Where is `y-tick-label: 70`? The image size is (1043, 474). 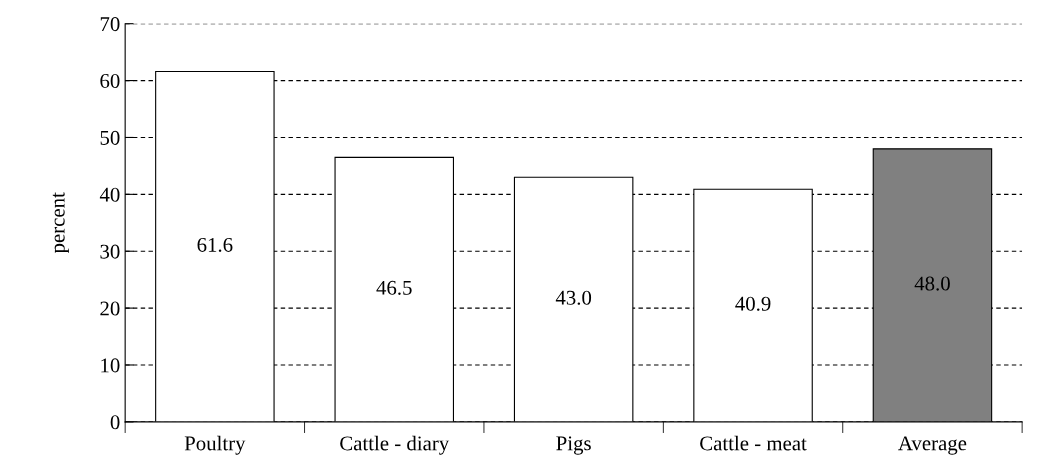
y-tick-label: 70 is located at coordinates (110, 24).